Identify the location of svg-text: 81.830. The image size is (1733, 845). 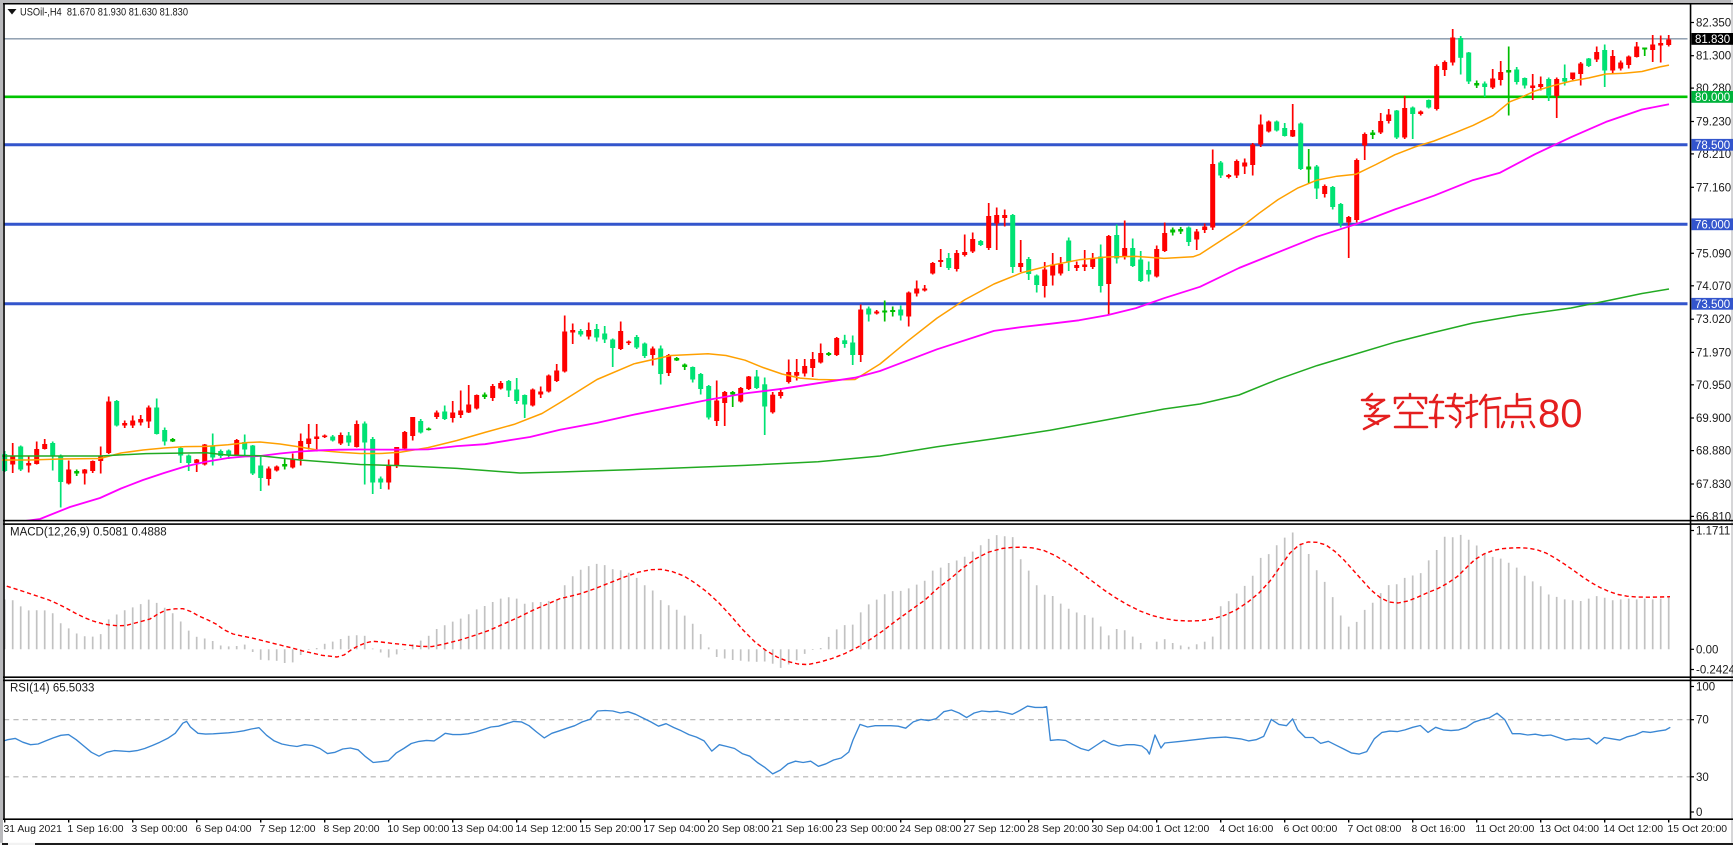
(1712, 40).